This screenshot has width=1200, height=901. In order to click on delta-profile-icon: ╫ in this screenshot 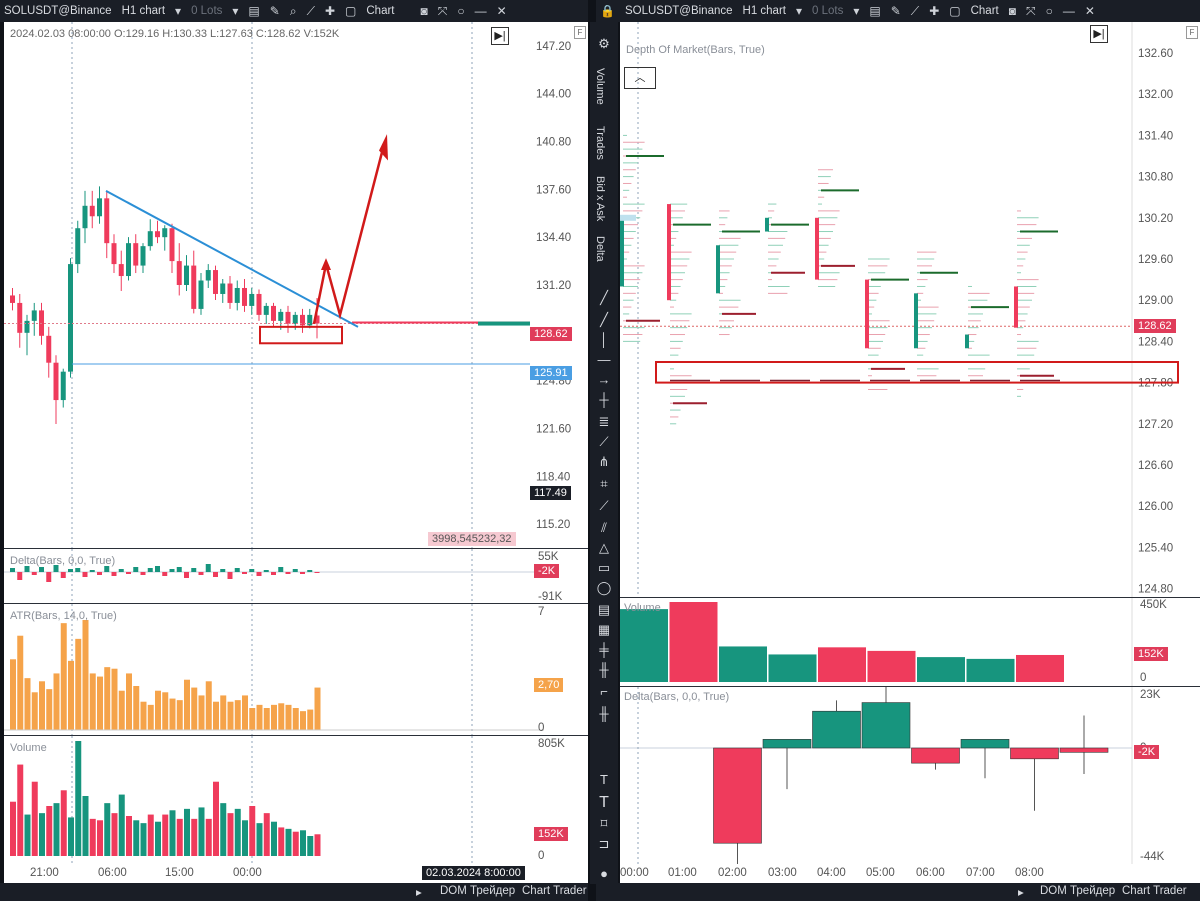, I will do `click(604, 669)`.